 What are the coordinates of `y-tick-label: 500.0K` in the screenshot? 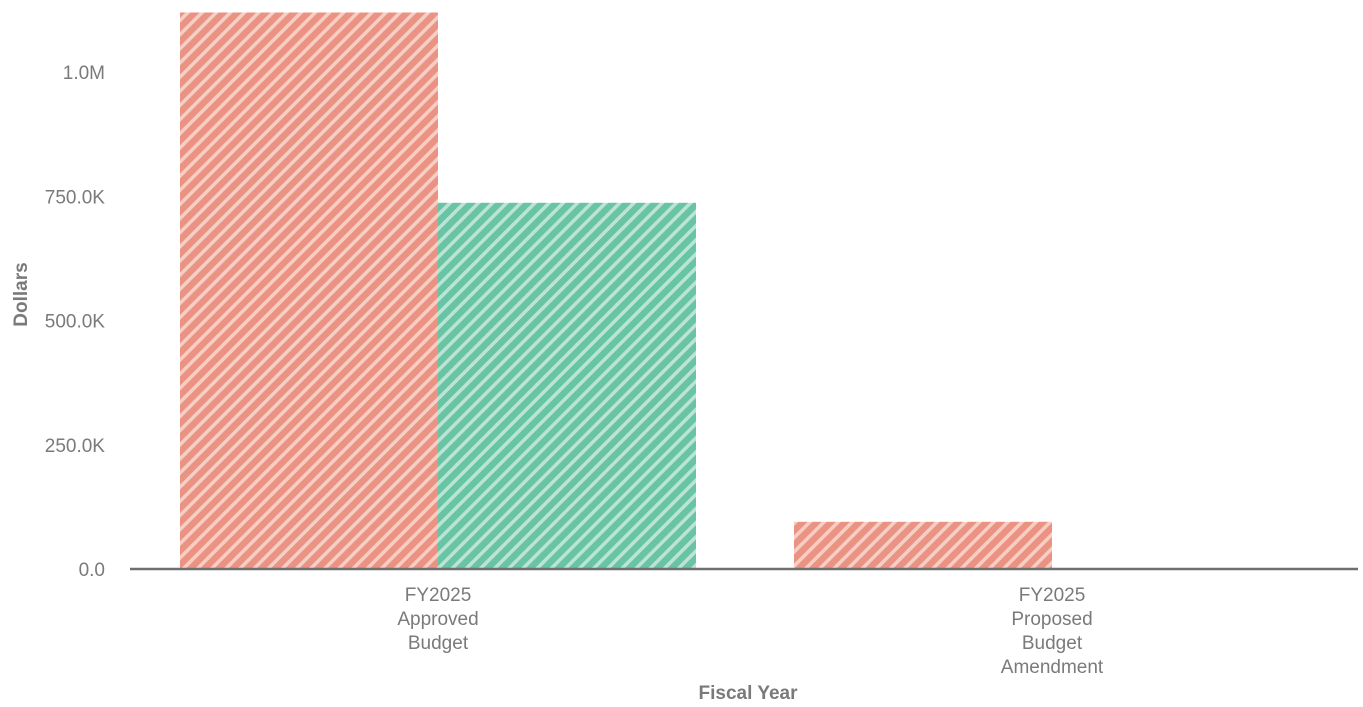 It's located at (75, 322).